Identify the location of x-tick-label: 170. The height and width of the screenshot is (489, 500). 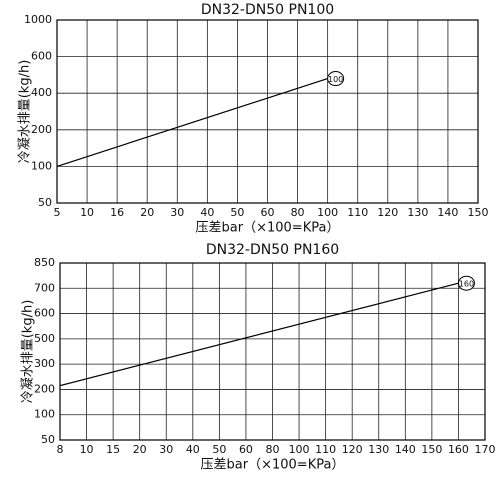
(485, 449).